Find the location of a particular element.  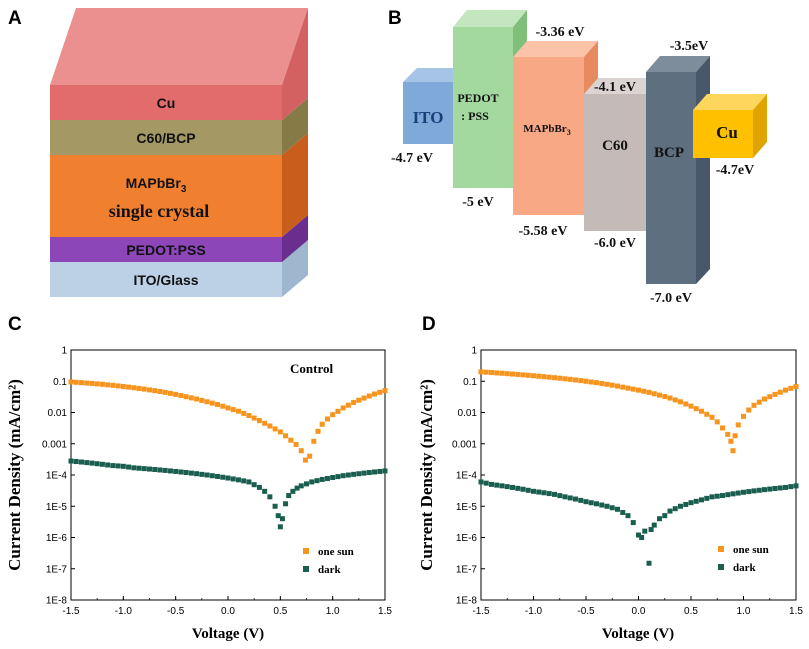

layer-label-ito: ITO/Glass is located at coordinates (165, 280).